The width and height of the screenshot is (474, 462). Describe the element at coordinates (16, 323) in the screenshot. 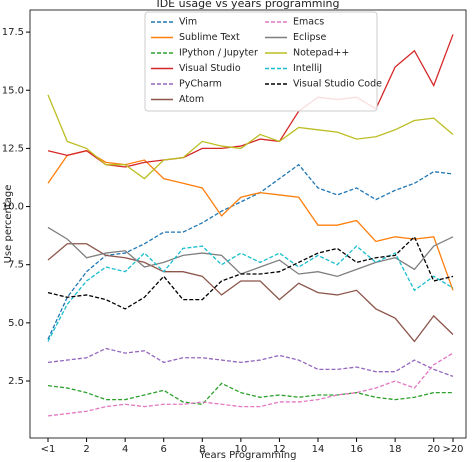

I see `y-tick-label: 5.0` at that location.